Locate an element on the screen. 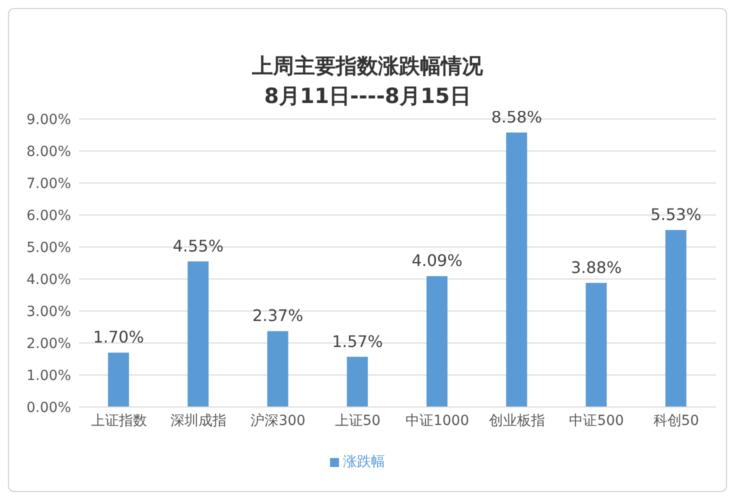  y-tick-label: 3.00% is located at coordinates (48, 312).